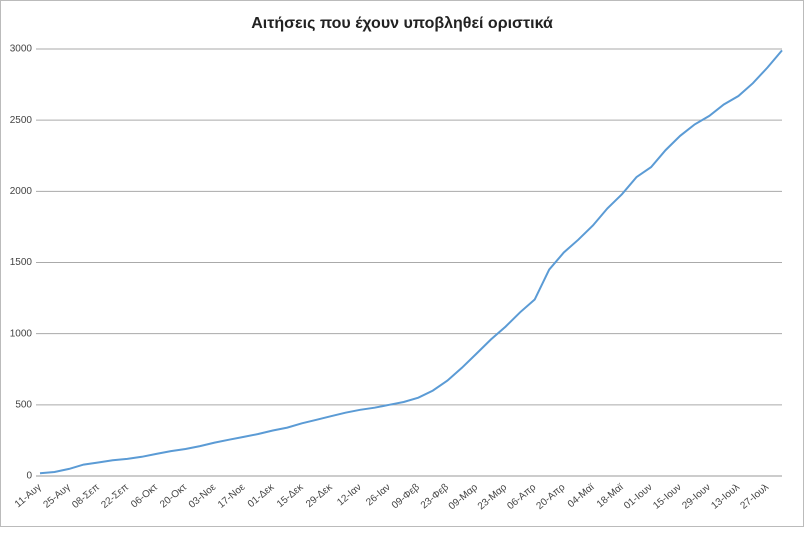  I want to click on y-tick-label: 500, so click(23, 404).